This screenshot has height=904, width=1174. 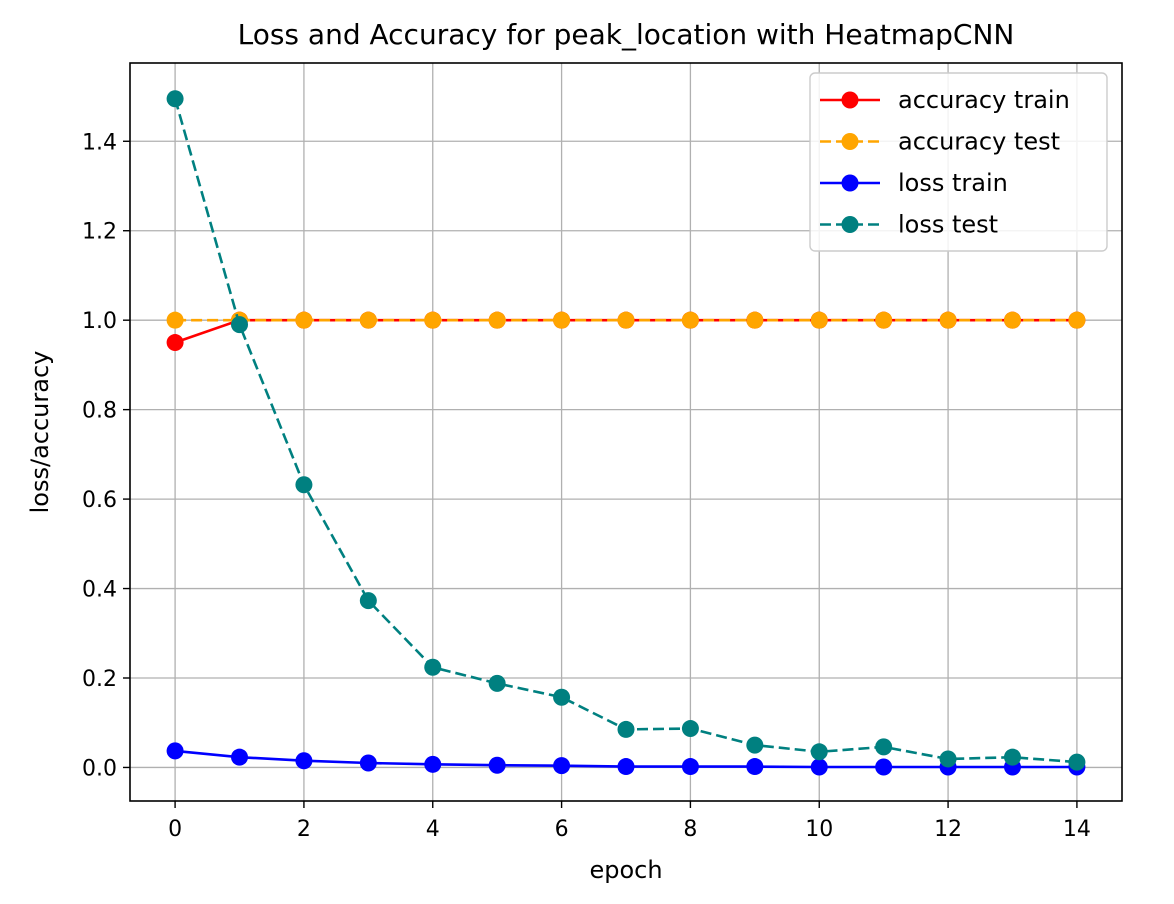 I want to click on x-tick-label: 6, so click(x=562, y=829).